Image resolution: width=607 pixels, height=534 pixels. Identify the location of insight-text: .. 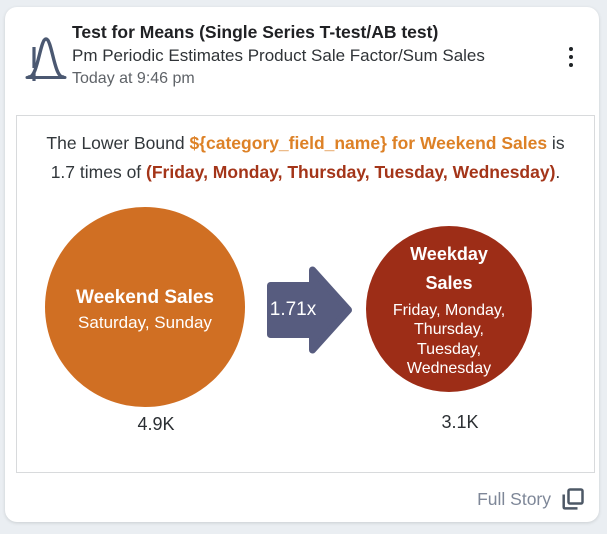
(558, 172).